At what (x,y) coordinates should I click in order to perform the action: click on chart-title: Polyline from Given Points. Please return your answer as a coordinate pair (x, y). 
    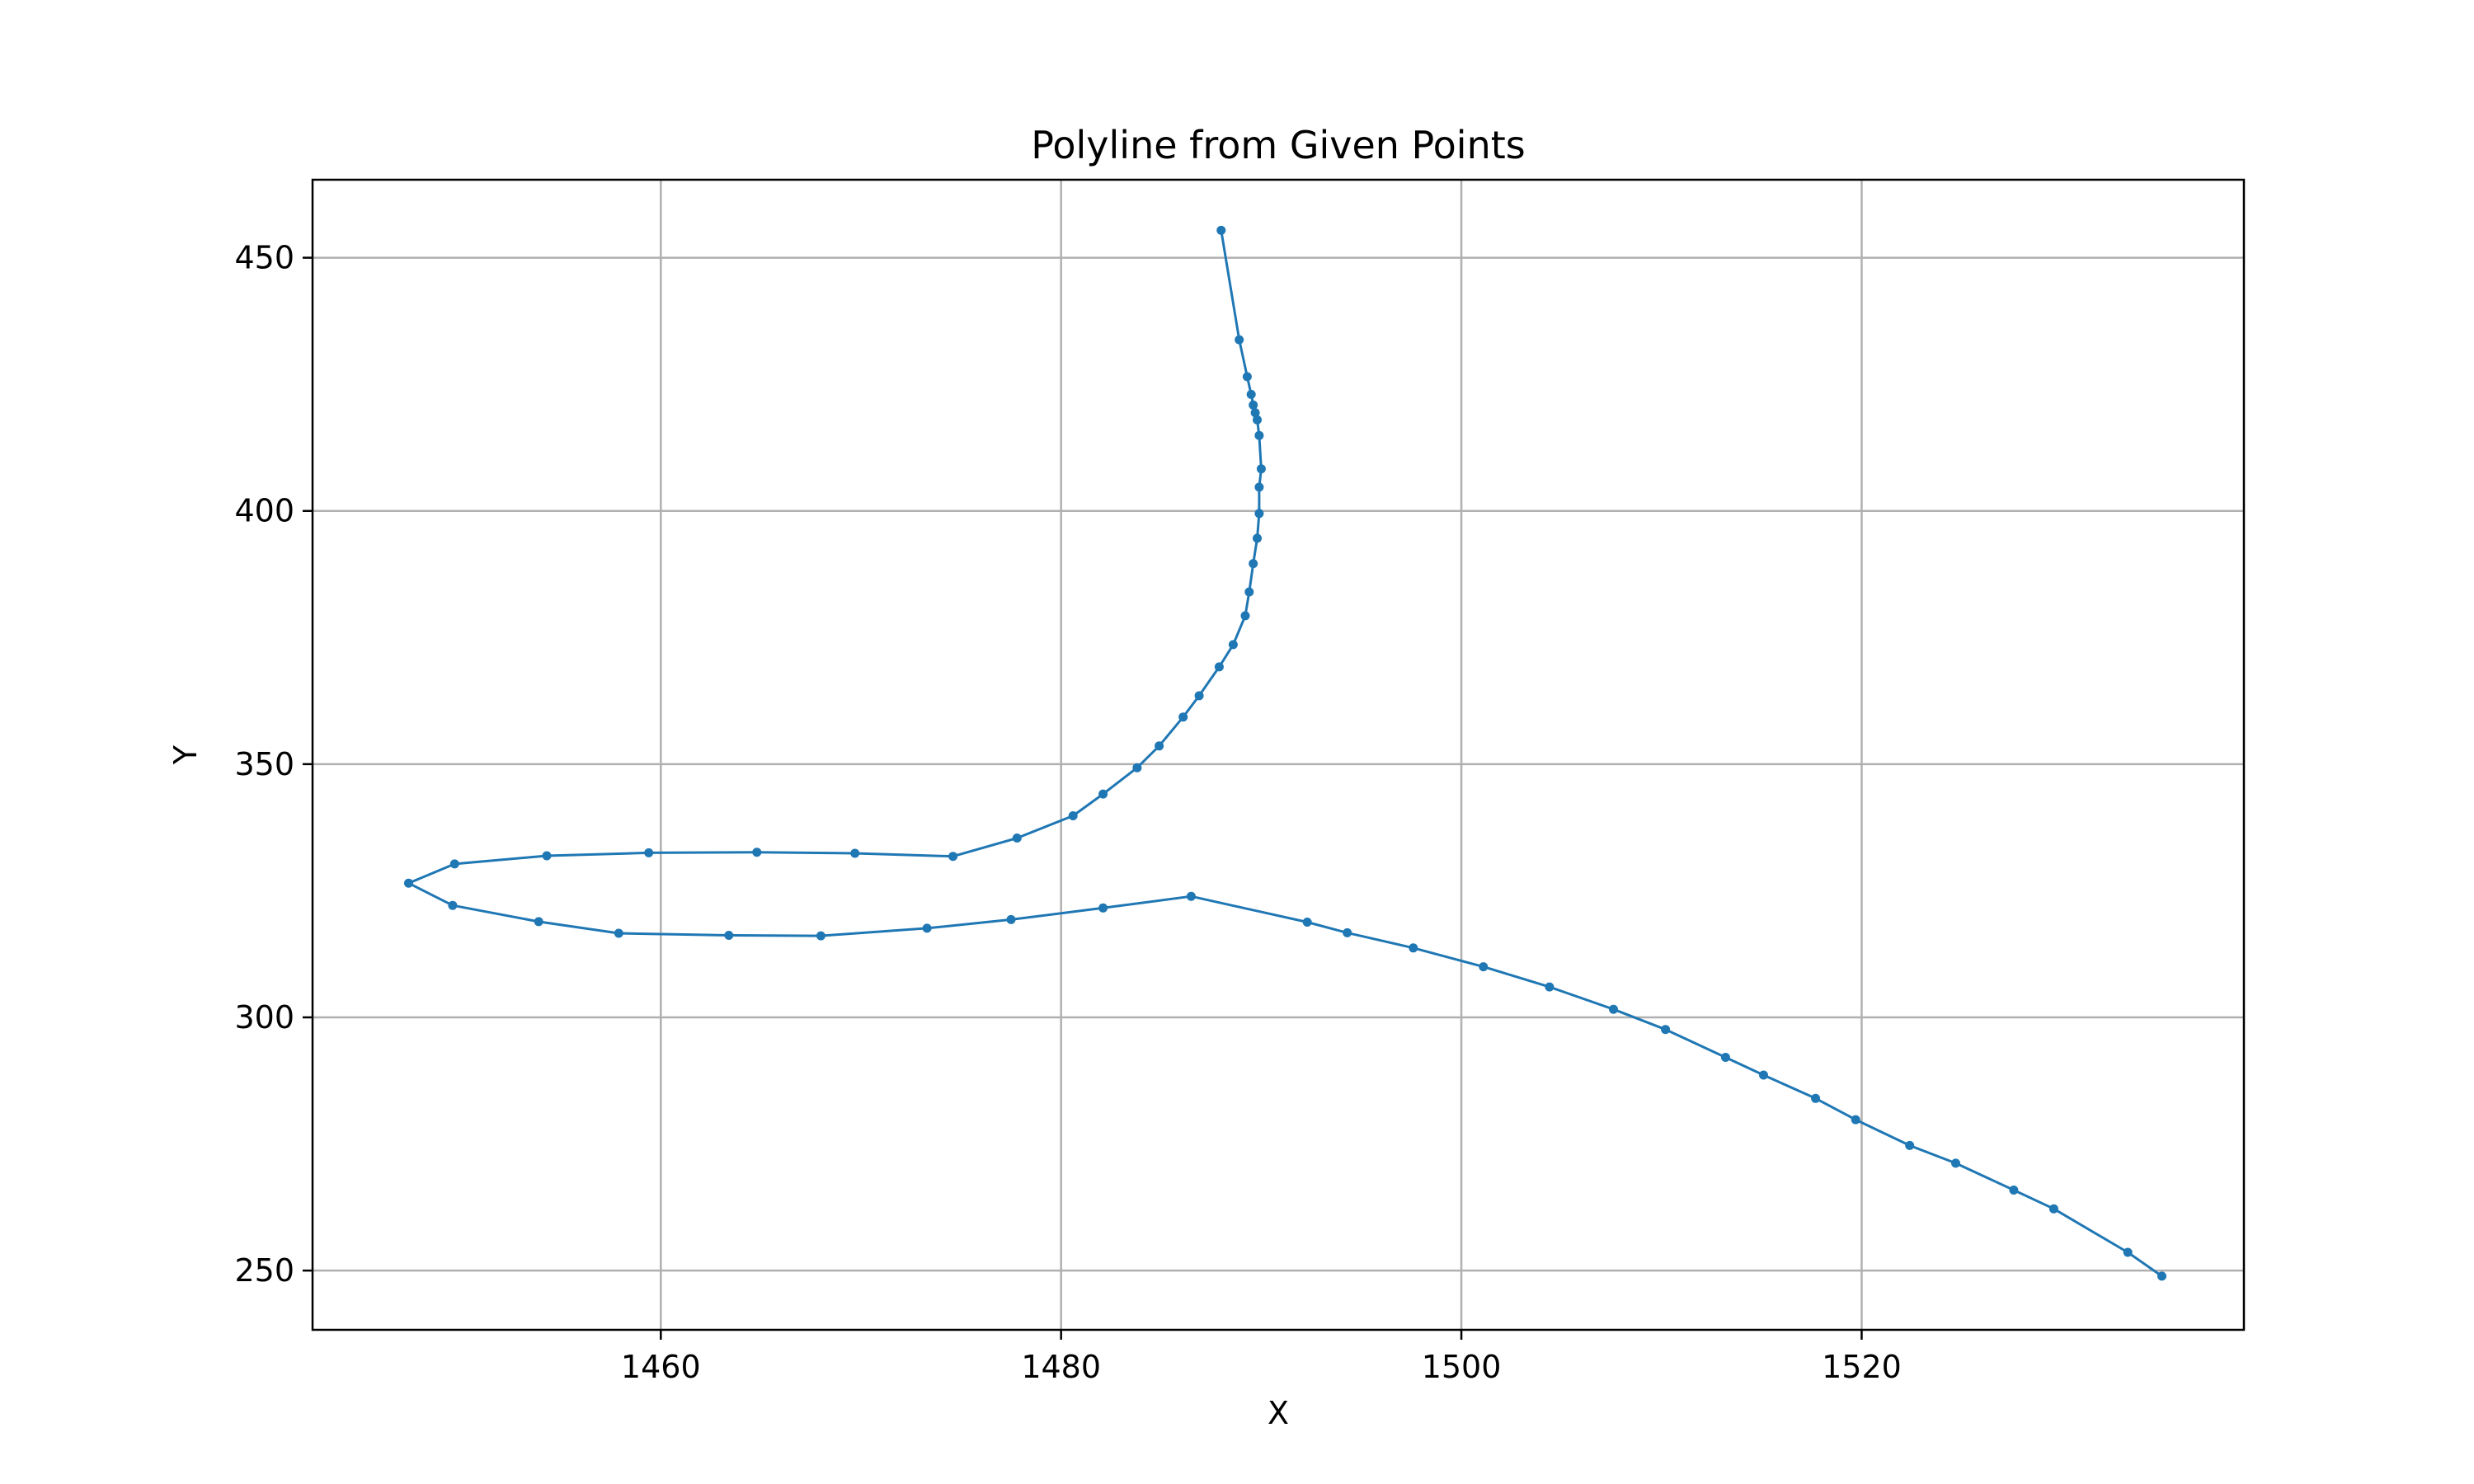
    Looking at the image, I should click on (1278, 145).